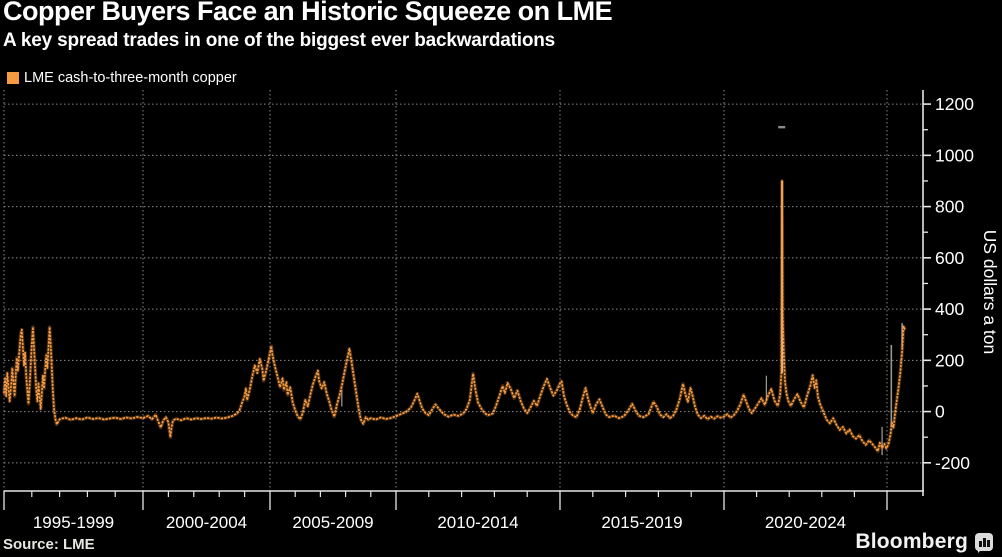 The width and height of the screenshot is (1002, 557). I want to click on y-tick-label: 800, so click(949, 207).